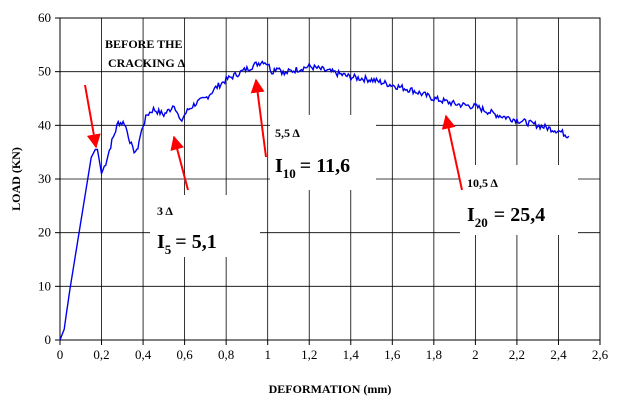 The width and height of the screenshot is (622, 398). What do you see at coordinates (143, 354) in the screenshot?
I see `x-tick-label: 0,4` at bounding box center [143, 354].